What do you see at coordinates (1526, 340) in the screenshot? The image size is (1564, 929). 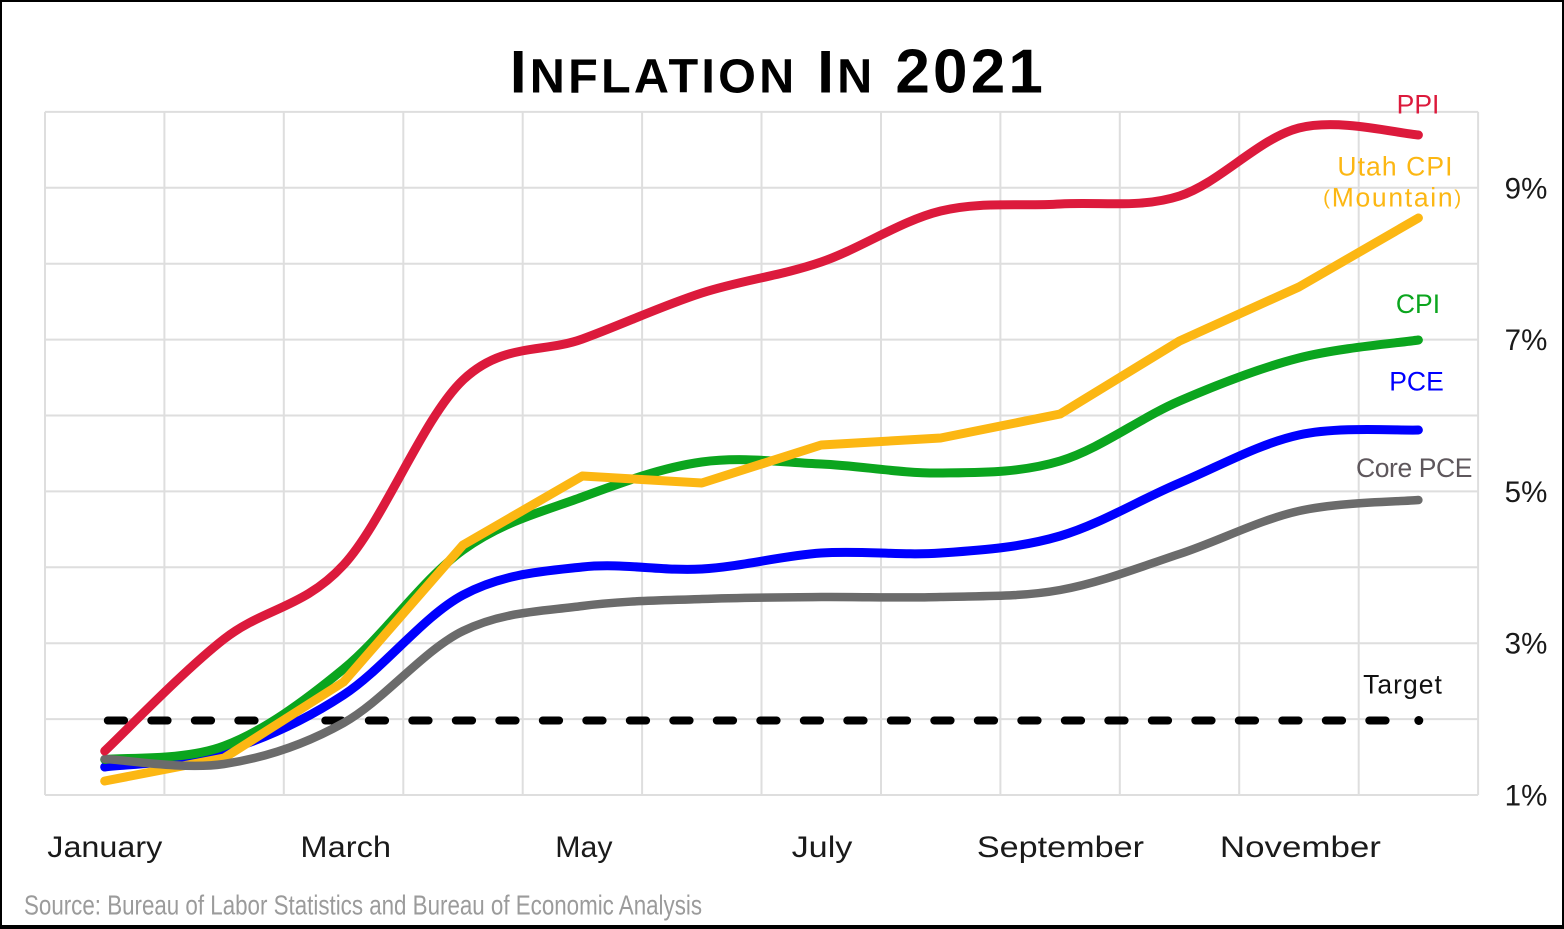 I see `svg-text: 7%` at bounding box center [1526, 340].